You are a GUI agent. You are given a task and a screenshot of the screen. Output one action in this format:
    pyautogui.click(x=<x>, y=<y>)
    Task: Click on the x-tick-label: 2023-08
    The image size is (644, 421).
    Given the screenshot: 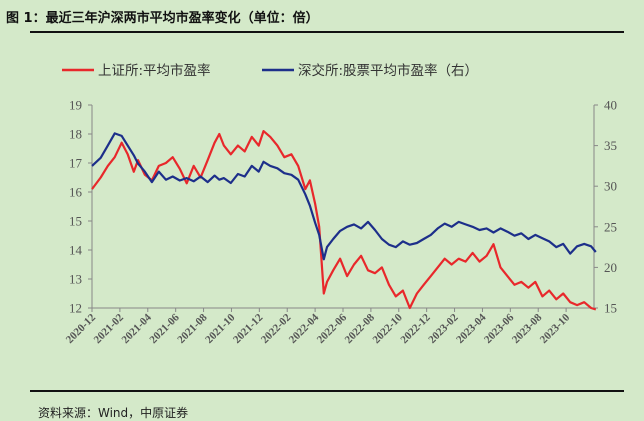 What is the action you would take?
    pyautogui.click(x=527, y=328)
    